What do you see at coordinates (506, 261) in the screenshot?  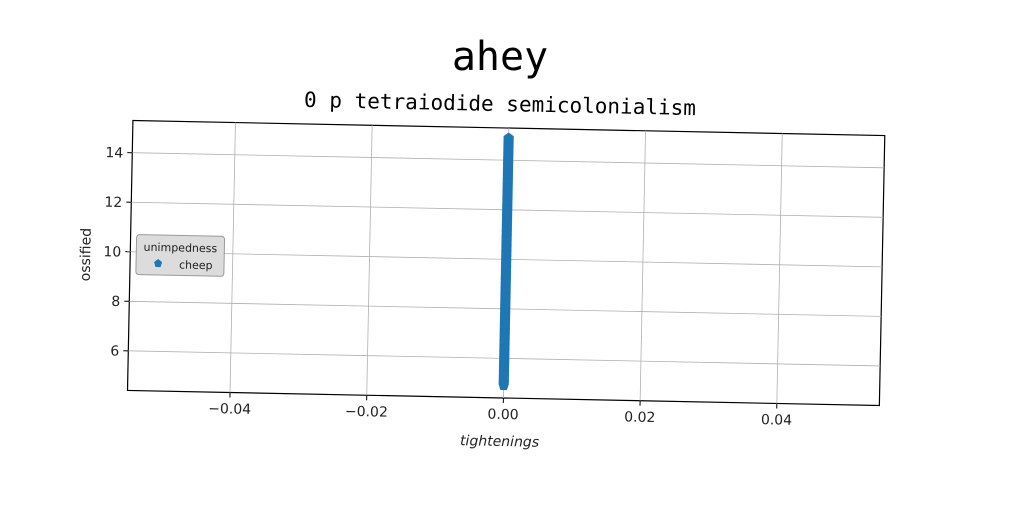 I see `scatter-points` at bounding box center [506, 261].